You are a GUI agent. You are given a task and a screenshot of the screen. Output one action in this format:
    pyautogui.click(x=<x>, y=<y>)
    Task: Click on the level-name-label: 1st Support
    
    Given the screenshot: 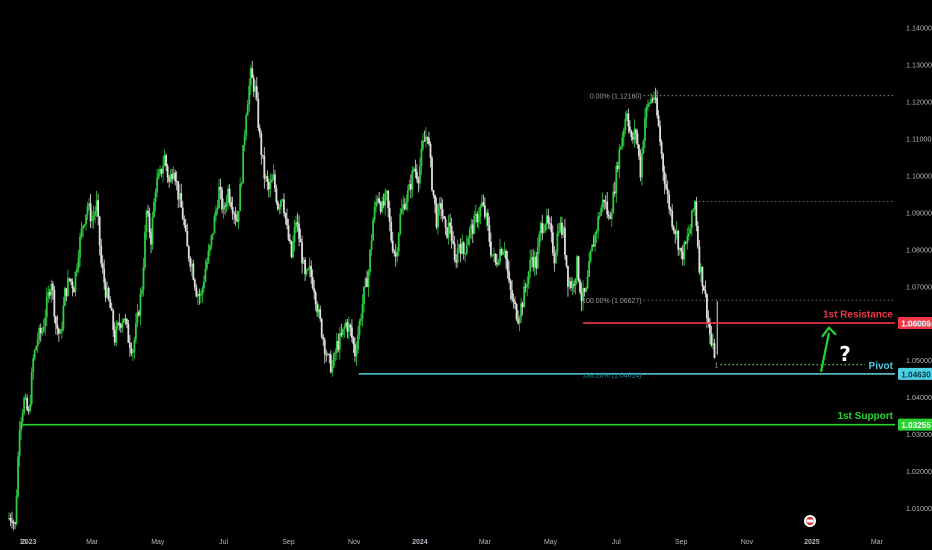 What is the action you would take?
    pyautogui.click(x=865, y=416)
    